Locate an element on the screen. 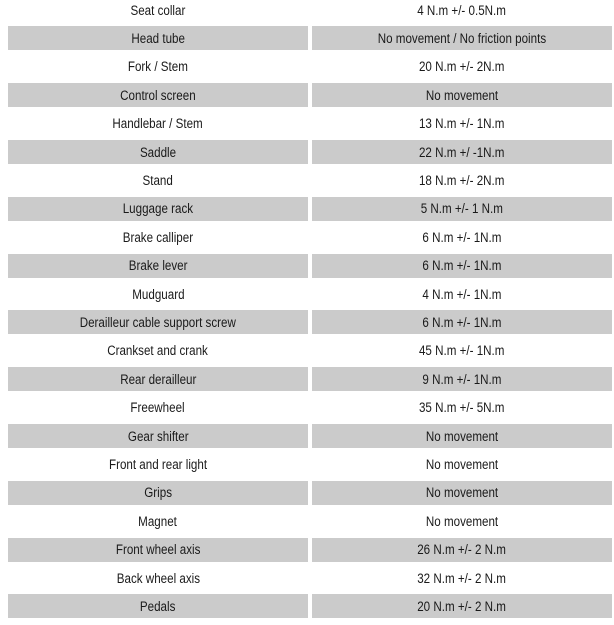 This screenshot has height=625, width=614. table-row: Freewheel 35 N.m +/- 5N.m is located at coordinates (307, 408).